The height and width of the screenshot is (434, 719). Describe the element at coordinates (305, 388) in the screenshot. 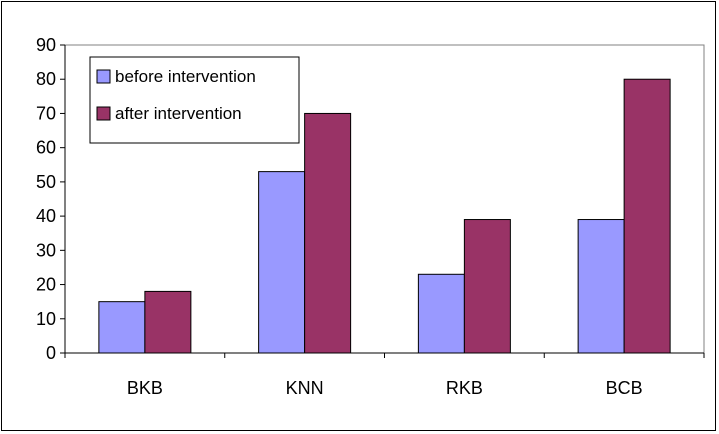

I see `x-tick-label: KNN` at that location.